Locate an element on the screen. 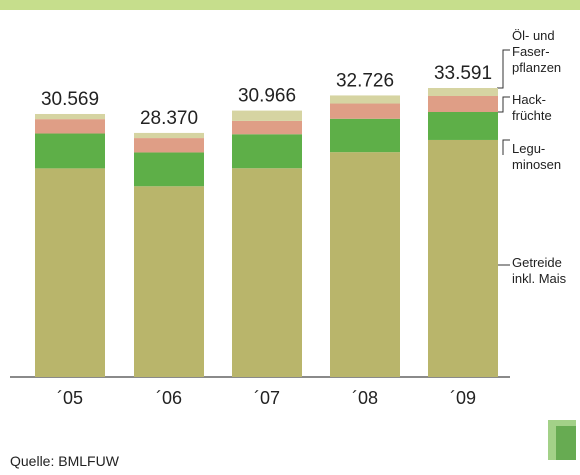  source: Quelle: BMLFUW is located at coordinates (64, 461).